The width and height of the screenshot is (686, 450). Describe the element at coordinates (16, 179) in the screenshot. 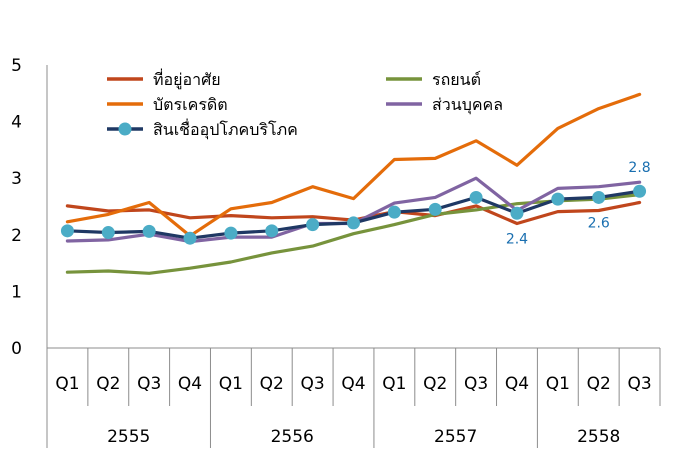

I see `y-tick-label: 3` at that location.